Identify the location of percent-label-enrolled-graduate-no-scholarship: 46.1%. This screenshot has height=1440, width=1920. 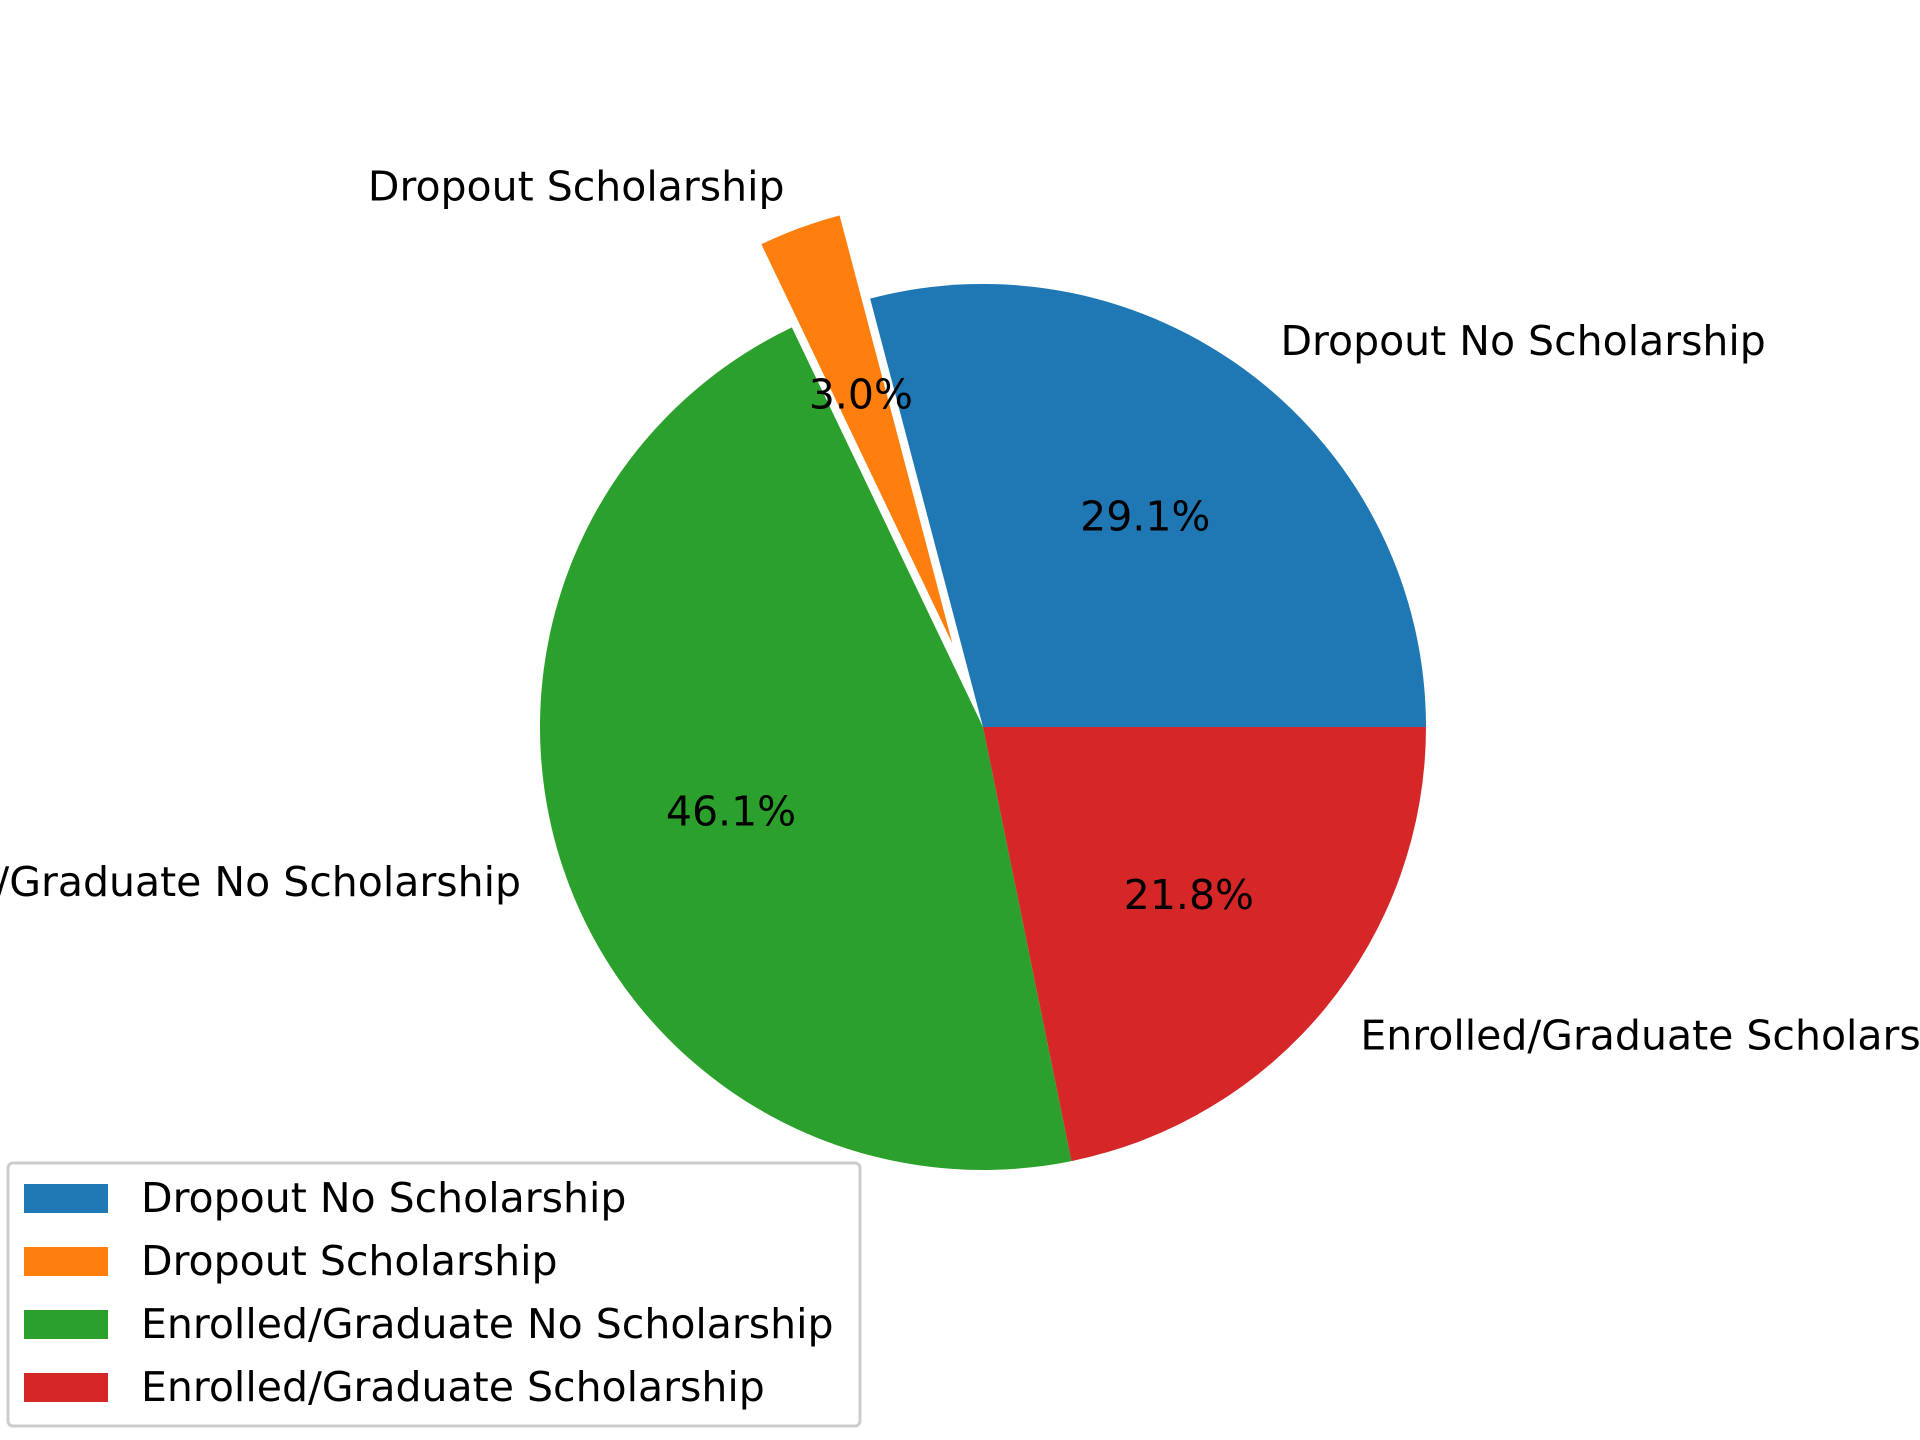
(731, 812).